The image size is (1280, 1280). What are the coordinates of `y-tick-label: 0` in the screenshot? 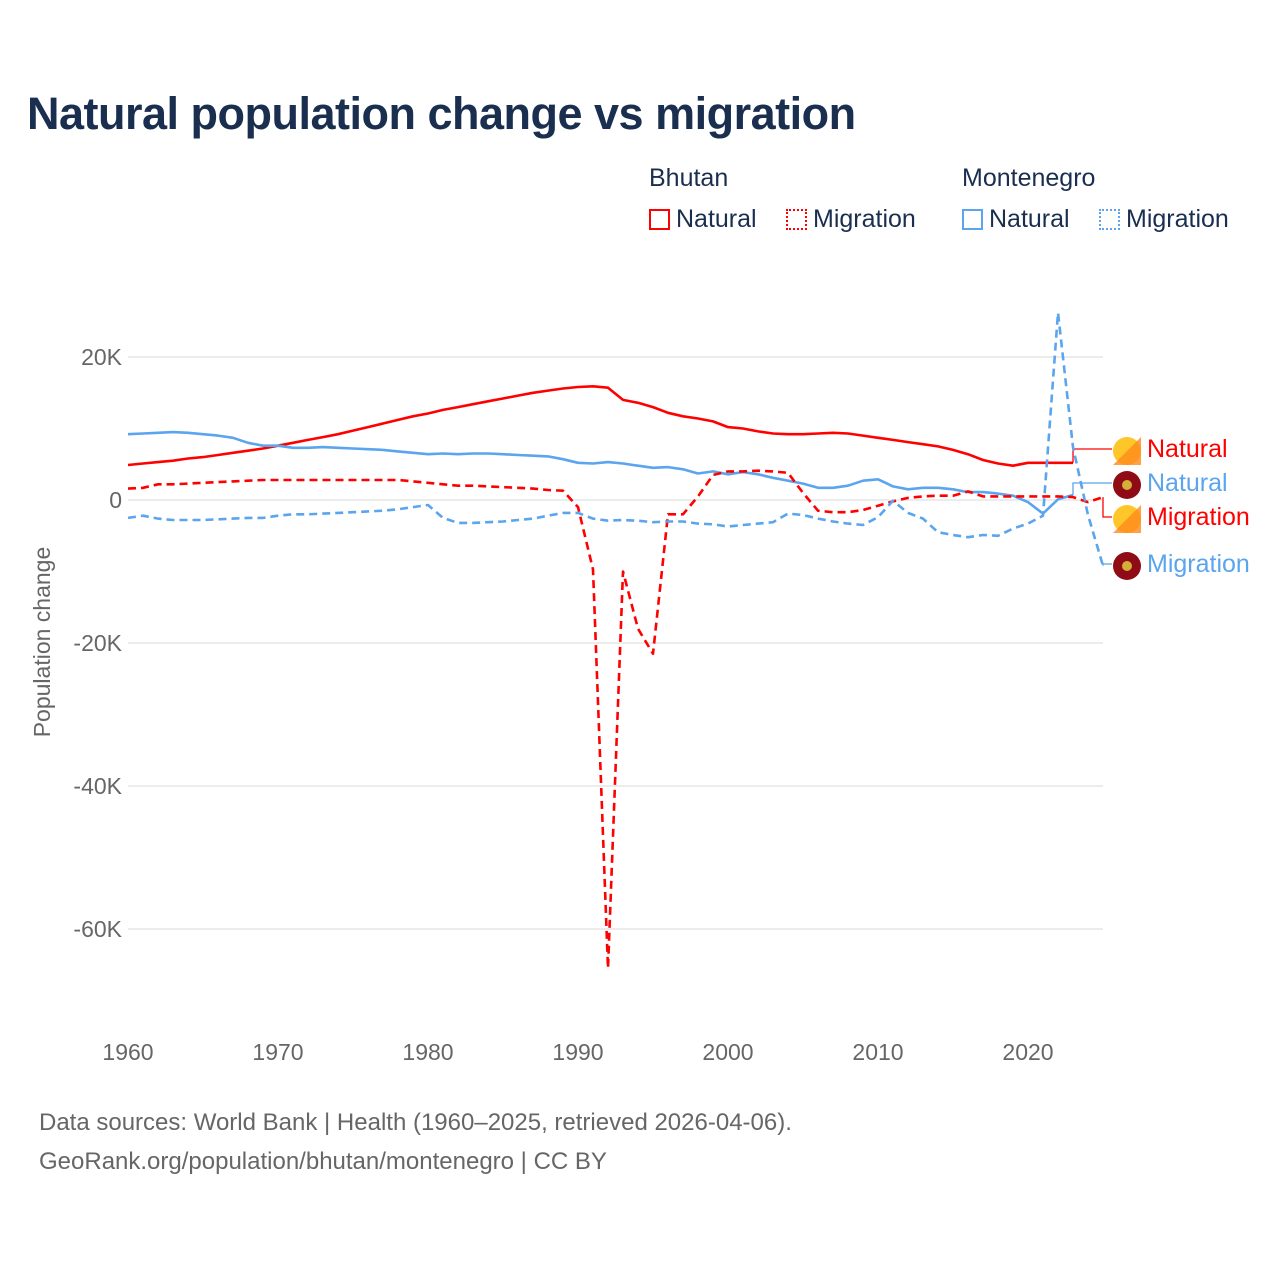 It's located at (115, 500).